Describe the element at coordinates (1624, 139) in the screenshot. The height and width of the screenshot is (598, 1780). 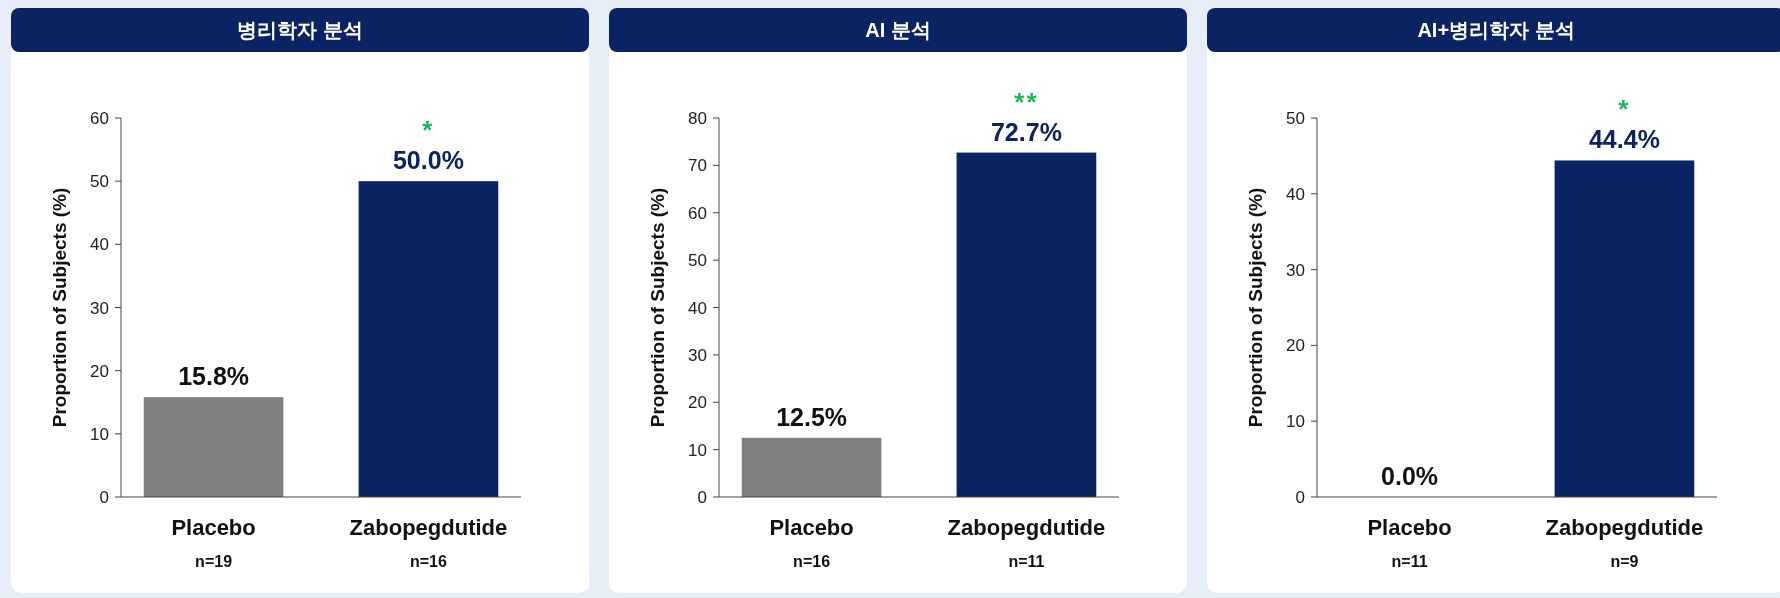
I see `data-label: 44.4%` at that location.